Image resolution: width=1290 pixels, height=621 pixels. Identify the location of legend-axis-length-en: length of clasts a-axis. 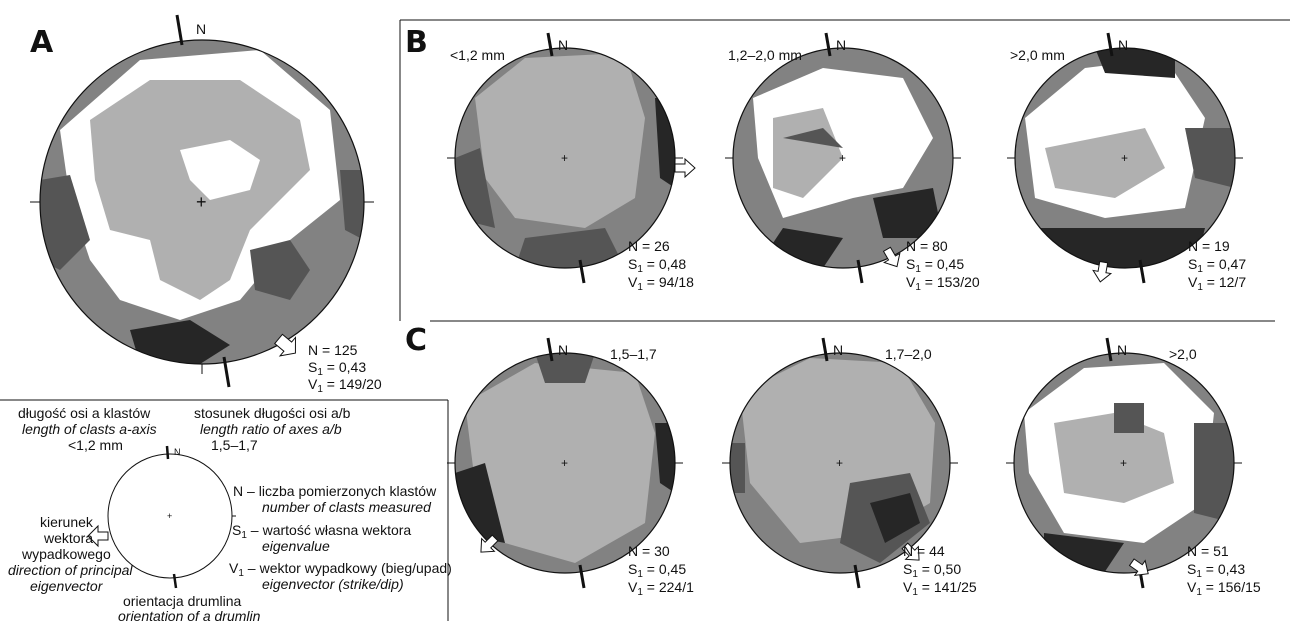
(89, 429).